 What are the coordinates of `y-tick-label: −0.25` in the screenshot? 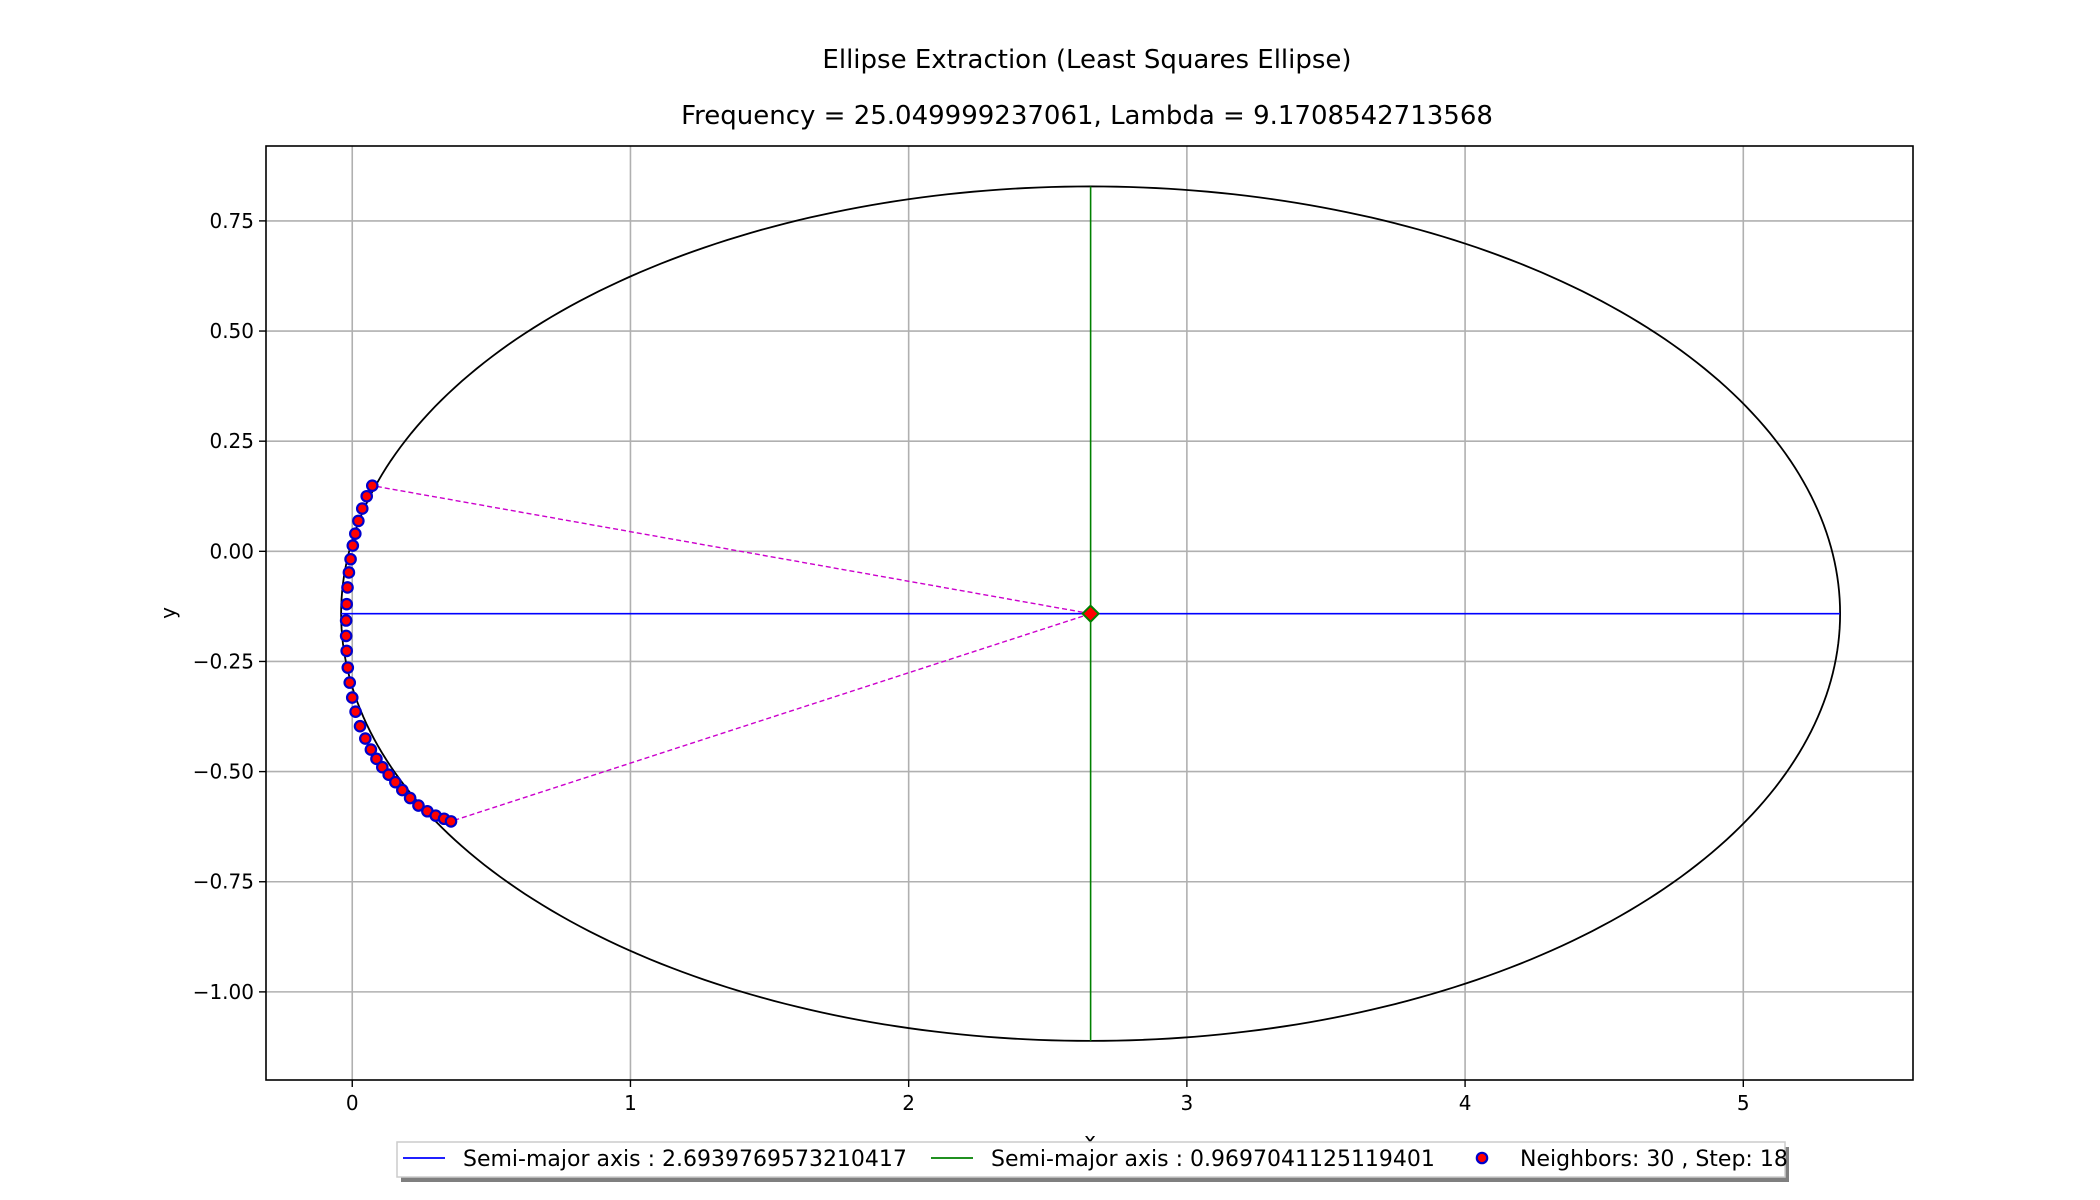 It's located at (223, 661).